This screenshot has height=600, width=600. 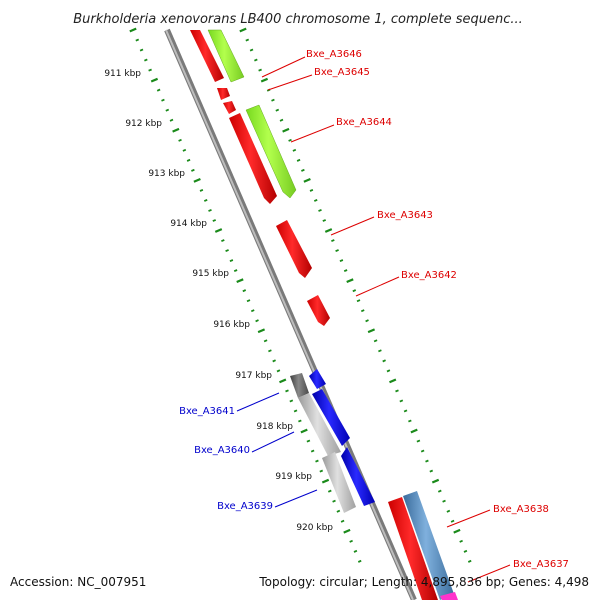 What do you see at coordinates (274, 427) in the screenshot?
I see `scale-label: 918 kbp` at bounding box center [274, 427].